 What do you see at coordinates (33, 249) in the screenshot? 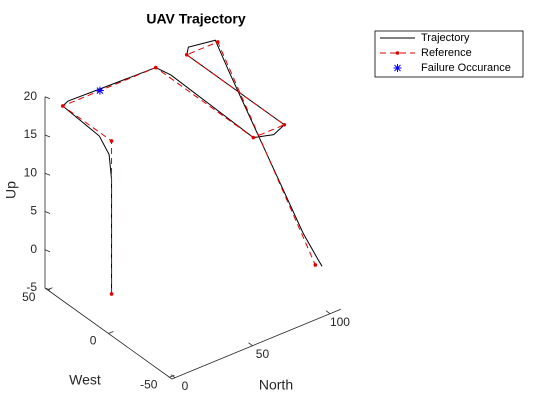
I see `z-tick-label: 0` at bounding box center [33, 249].